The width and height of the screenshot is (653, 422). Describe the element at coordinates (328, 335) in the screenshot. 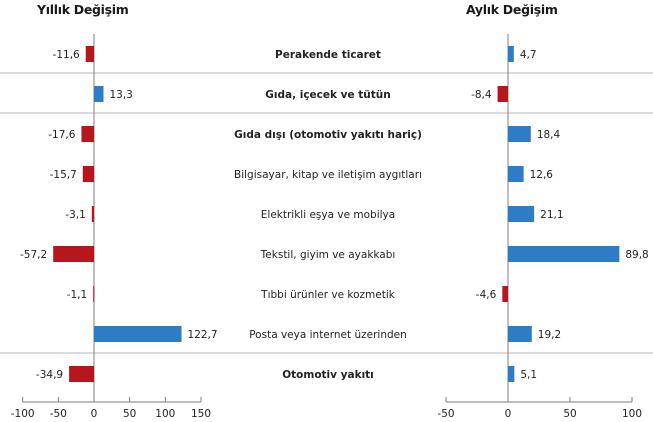

I see `category-label: Posta veya internet üzerinden` at that location.